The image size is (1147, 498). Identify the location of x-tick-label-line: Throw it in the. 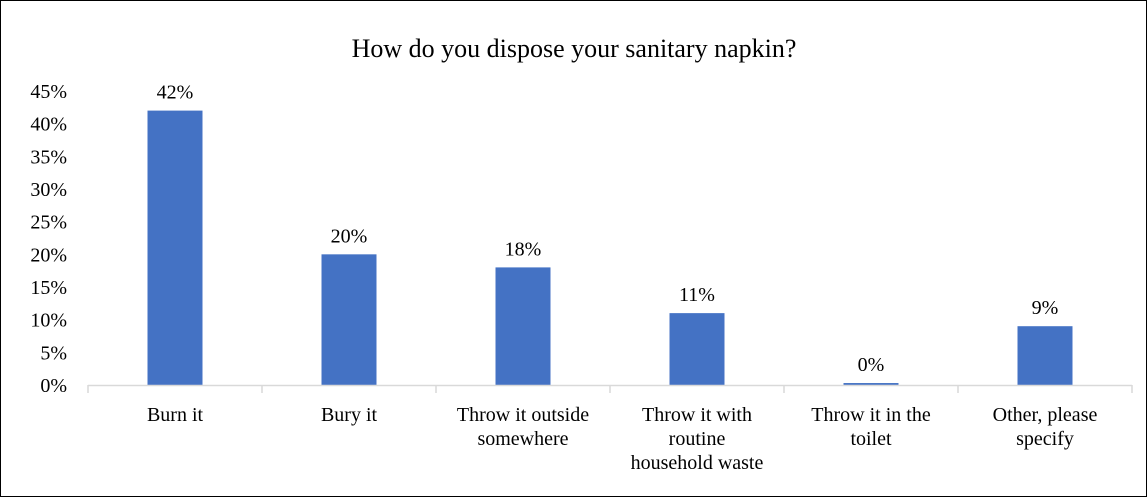
(871, 415).